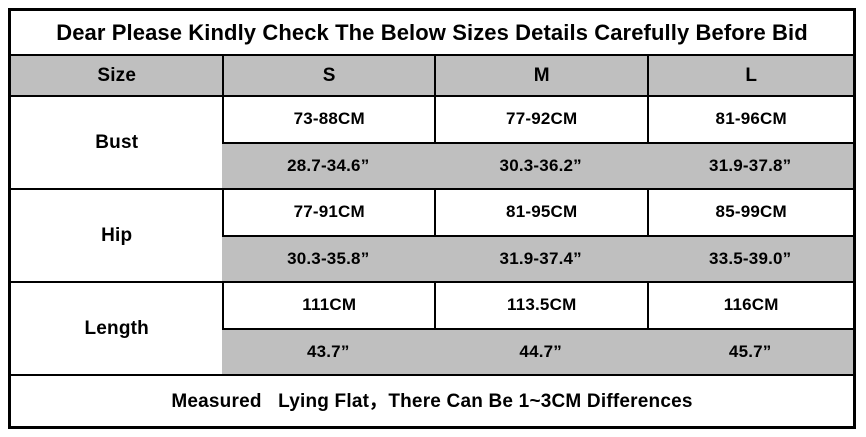 The width and height of the screenshot is (866, 437). What do you see at coordinates (328, 118) in the screenshot?
I see `bust-cm-s: 73-88CM` at bounding box center [328, 118].